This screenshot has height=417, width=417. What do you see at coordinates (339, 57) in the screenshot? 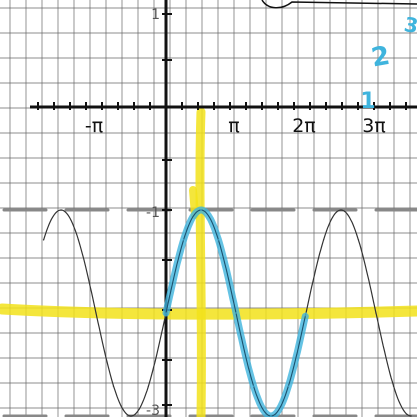
I see `handwritten-blue-marks: 2 1 3` at bounding box center [339, 57].